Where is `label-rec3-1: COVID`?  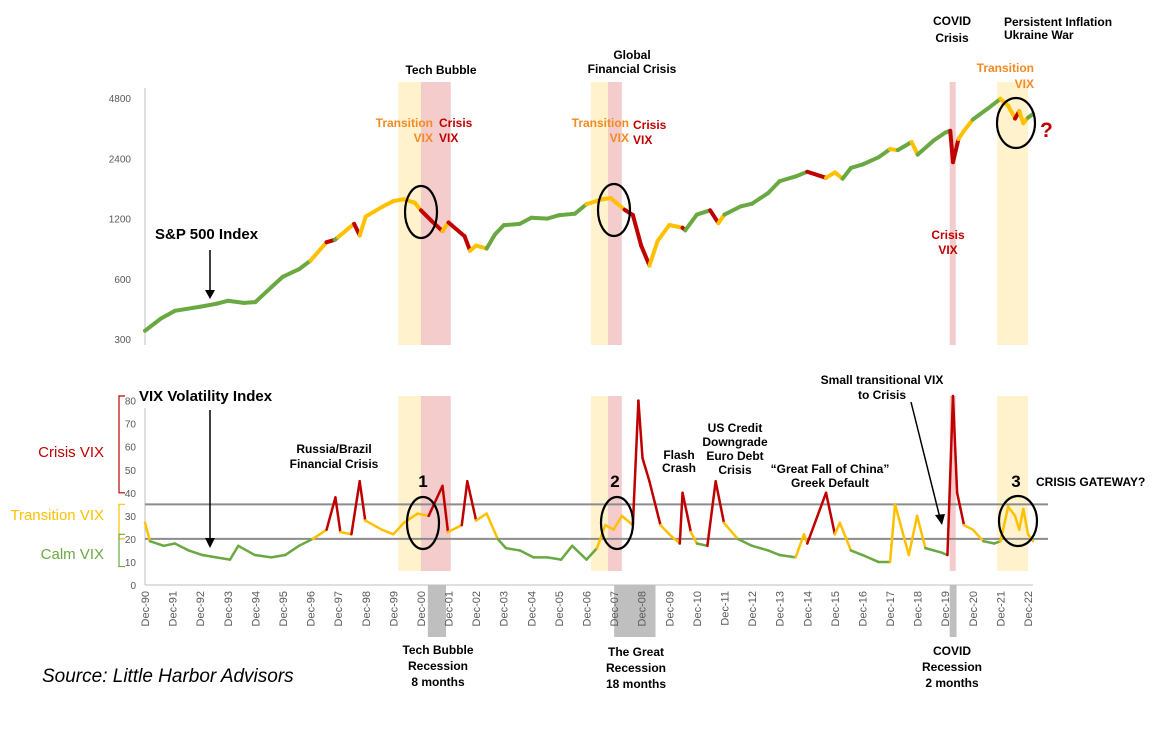 label-rec3-1: COVID is located at coordinates (952, 651).